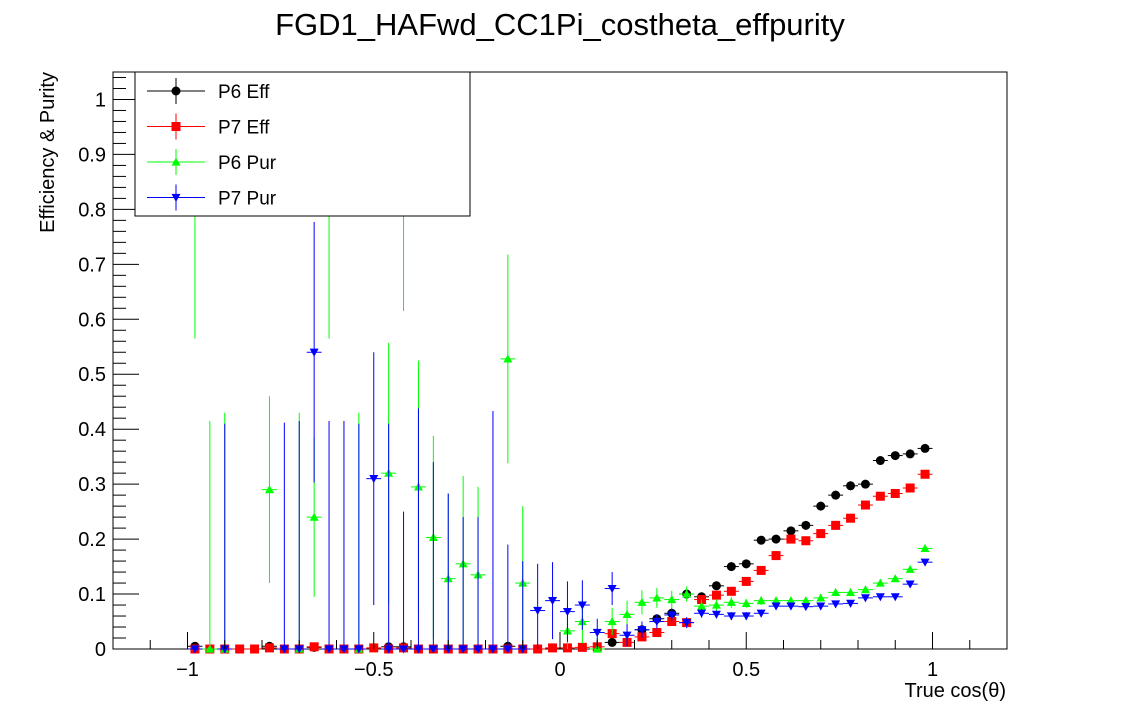 Image resolution: width=1121 pixels, height=722 pixels. What do you see at coordinates (247, 163) in the screenshot?
I see `legend-label: P6 Pur` at bounding box center [247, 163].